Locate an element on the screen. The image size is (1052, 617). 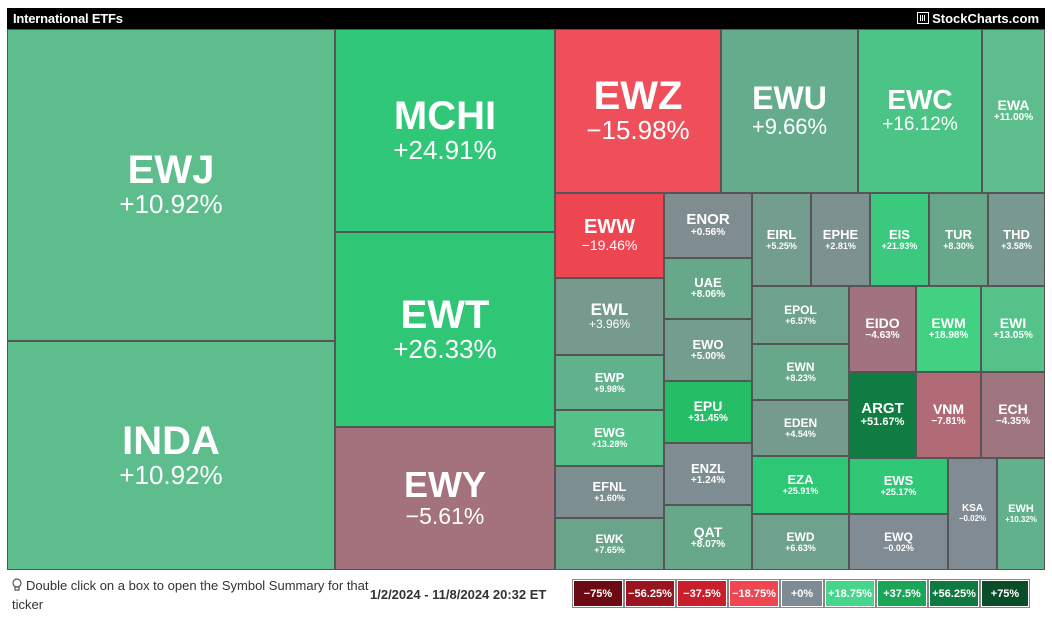
tile-ewk: EWK +7.65% is located at coordinates (609, 544).